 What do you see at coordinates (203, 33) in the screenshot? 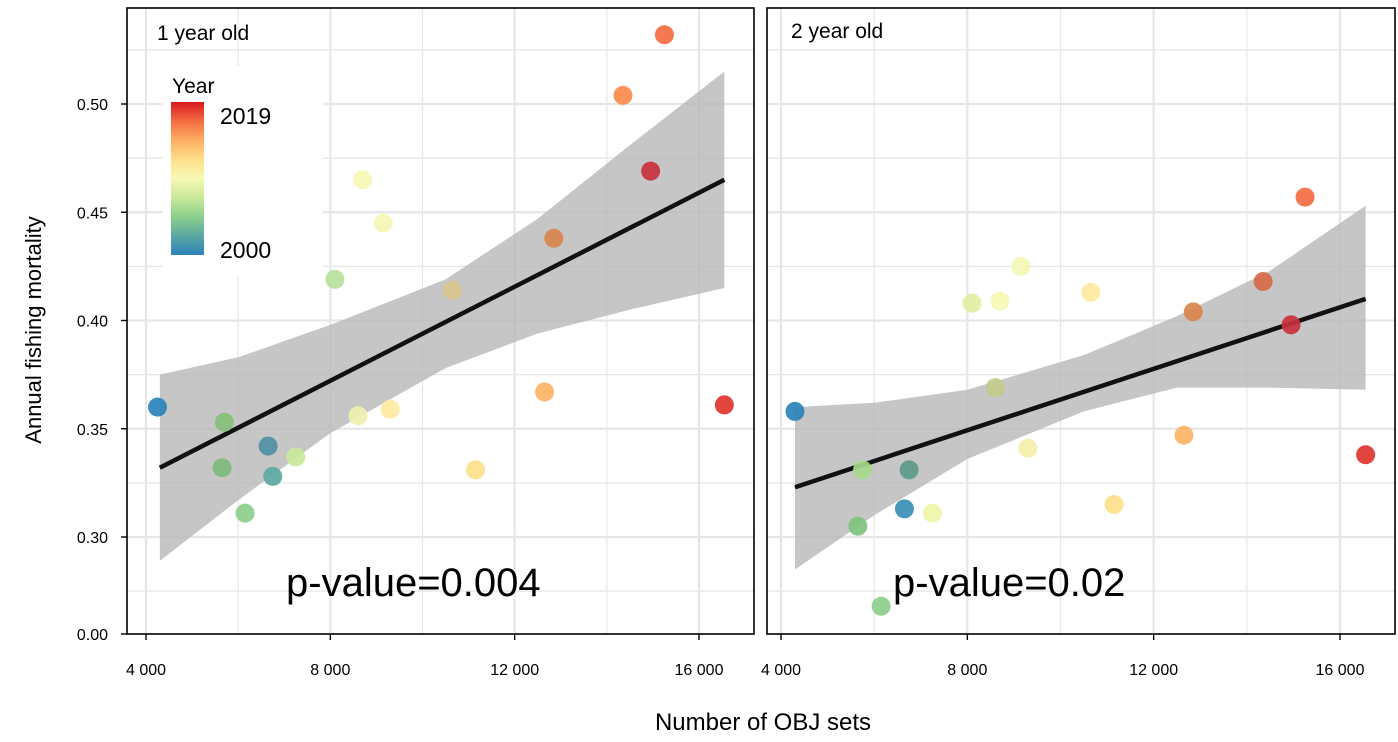
I see `panel-1-title: 1 year old` at bounding box center [203, 33].